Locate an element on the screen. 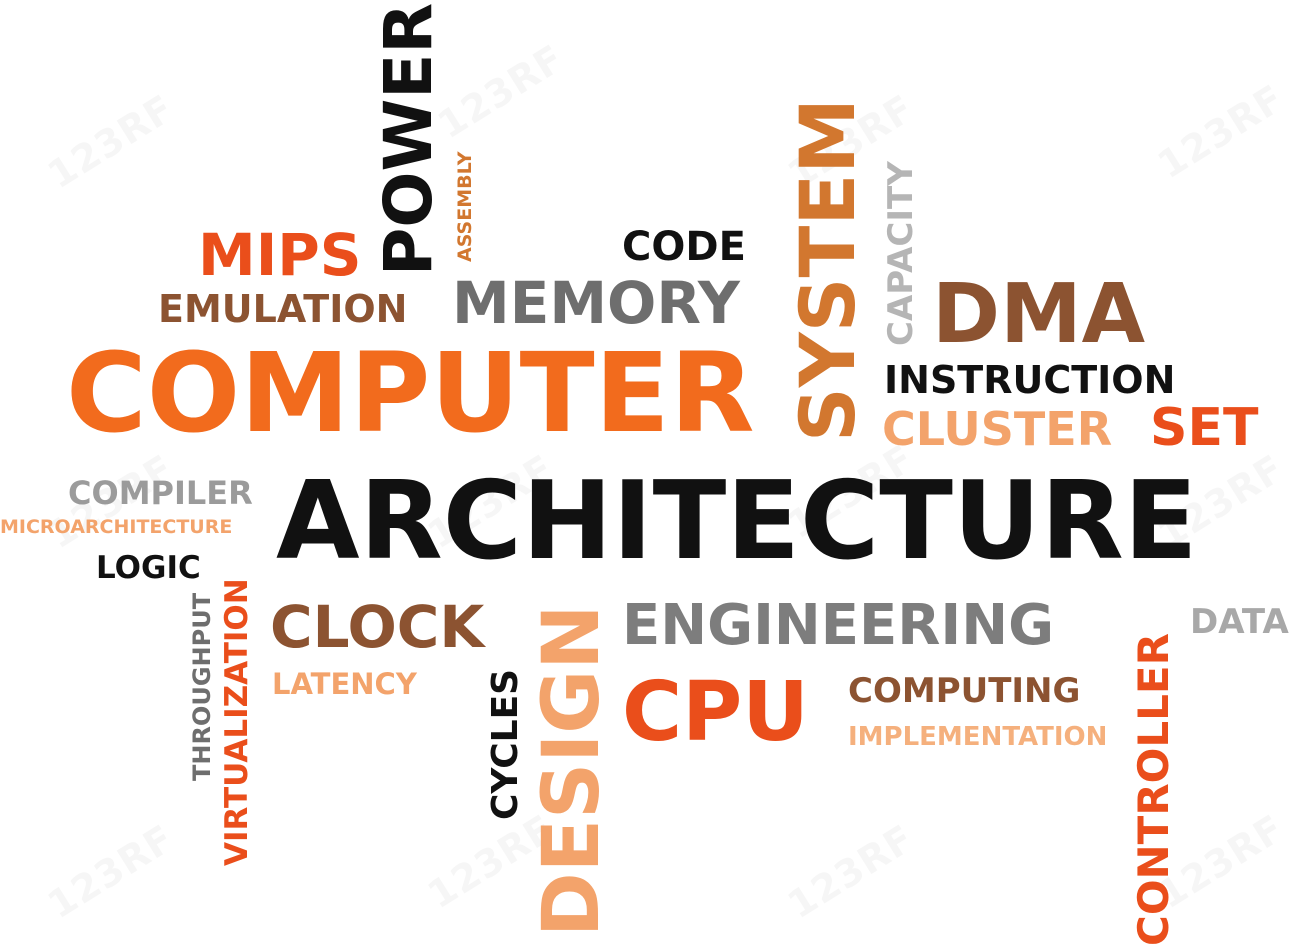 The height and width of the screenshot is (952, 1300). word-cycles: CYCLES is located at coordinates (505, 744).